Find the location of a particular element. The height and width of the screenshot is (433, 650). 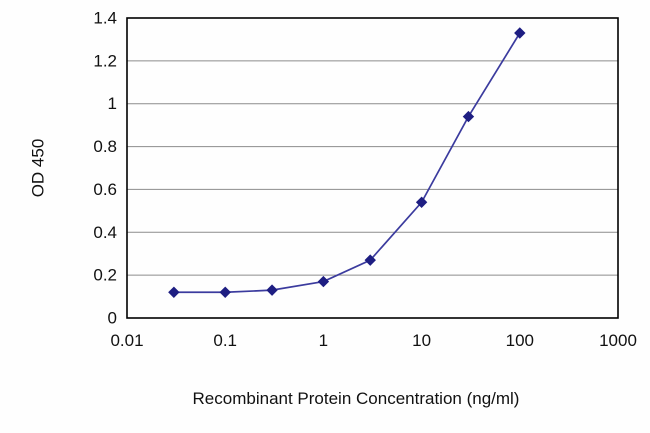

x-tick-label: 1000 is located at coordinates (618, 340).